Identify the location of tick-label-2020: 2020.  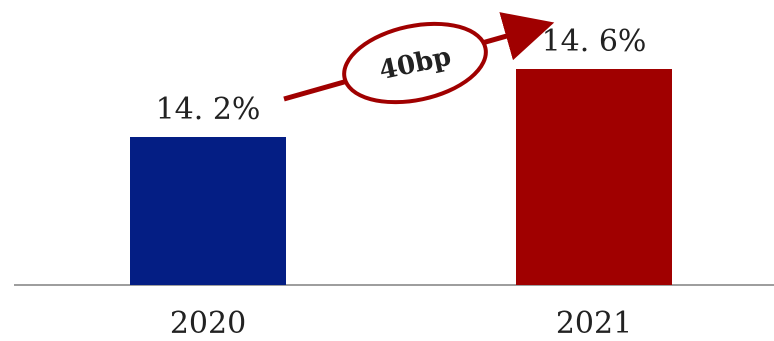
(208, 323).